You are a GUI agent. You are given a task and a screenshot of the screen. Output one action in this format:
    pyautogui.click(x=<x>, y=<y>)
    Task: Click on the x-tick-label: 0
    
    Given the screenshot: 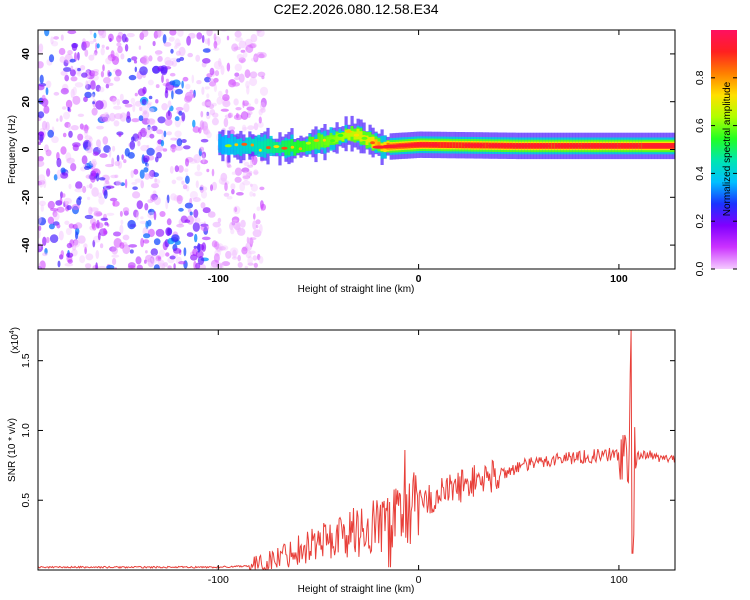 What is the action you would take?
    pyautogui.click(x=419, y=580)
    